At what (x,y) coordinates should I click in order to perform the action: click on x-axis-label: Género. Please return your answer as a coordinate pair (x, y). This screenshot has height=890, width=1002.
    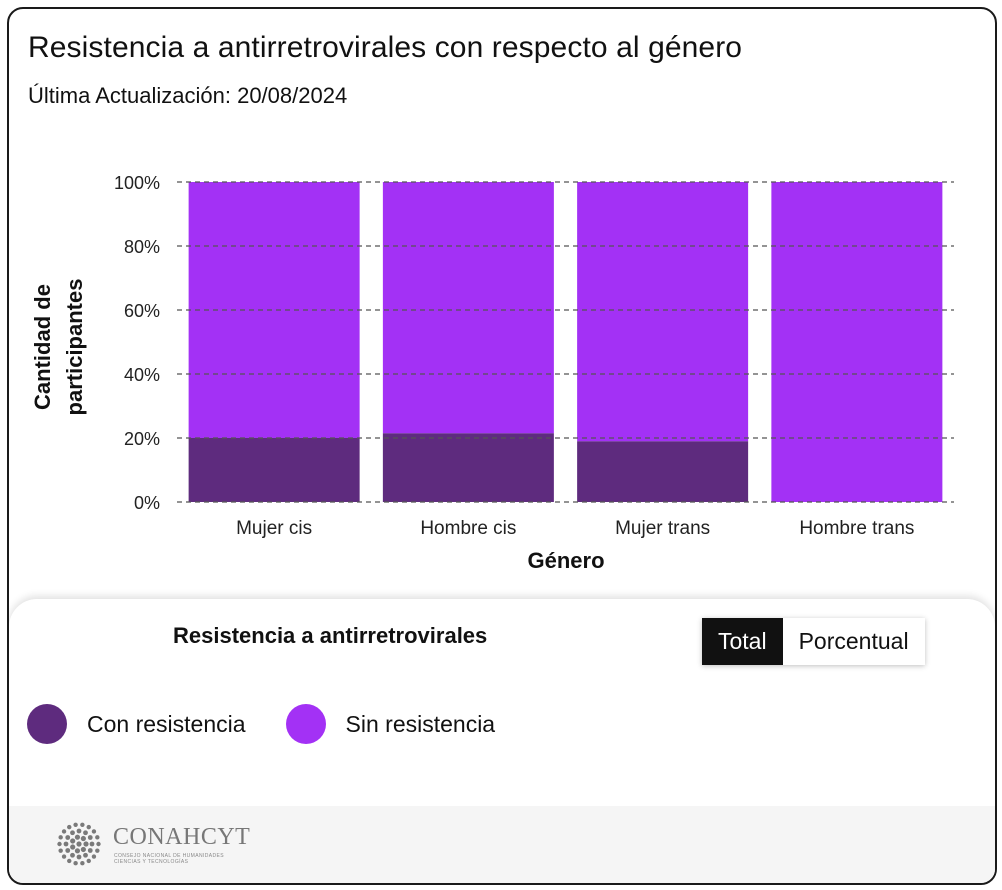
    Looking at the image, I should click on (565, 560).